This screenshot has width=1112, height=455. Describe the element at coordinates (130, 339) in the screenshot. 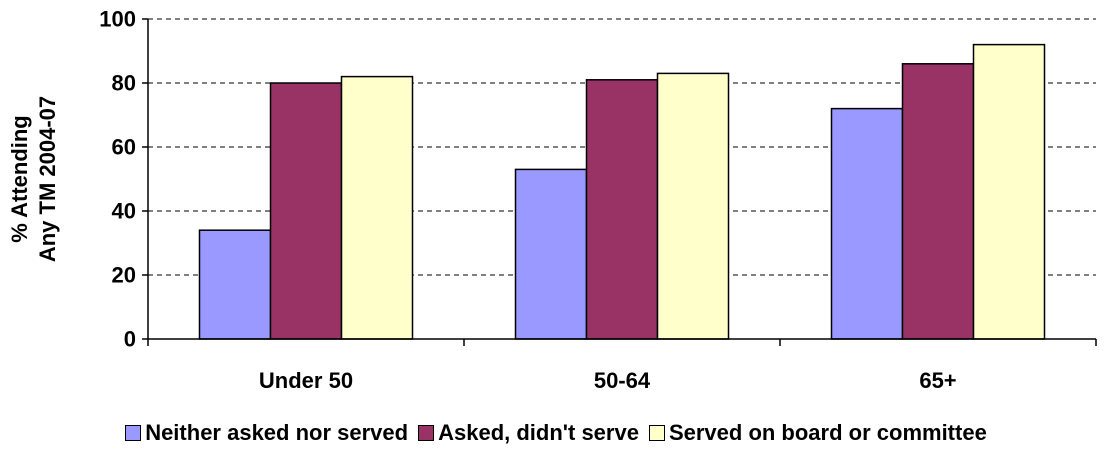

I see `y-tick-label: 0` at that location.